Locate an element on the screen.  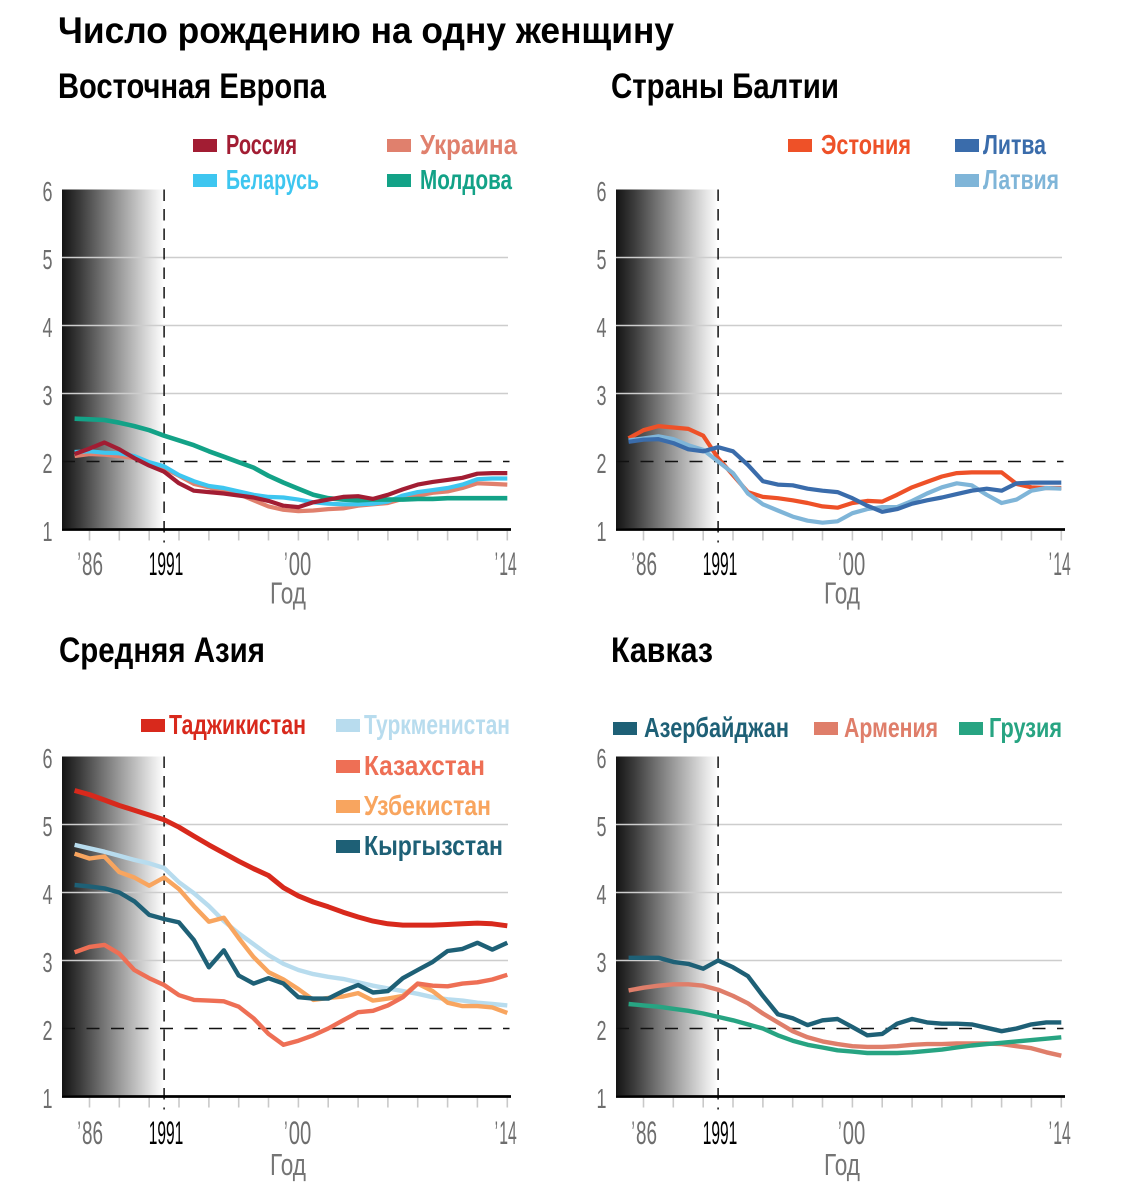
svg-text: Число рождению на одну женщину is located at coordinates (366, 30).